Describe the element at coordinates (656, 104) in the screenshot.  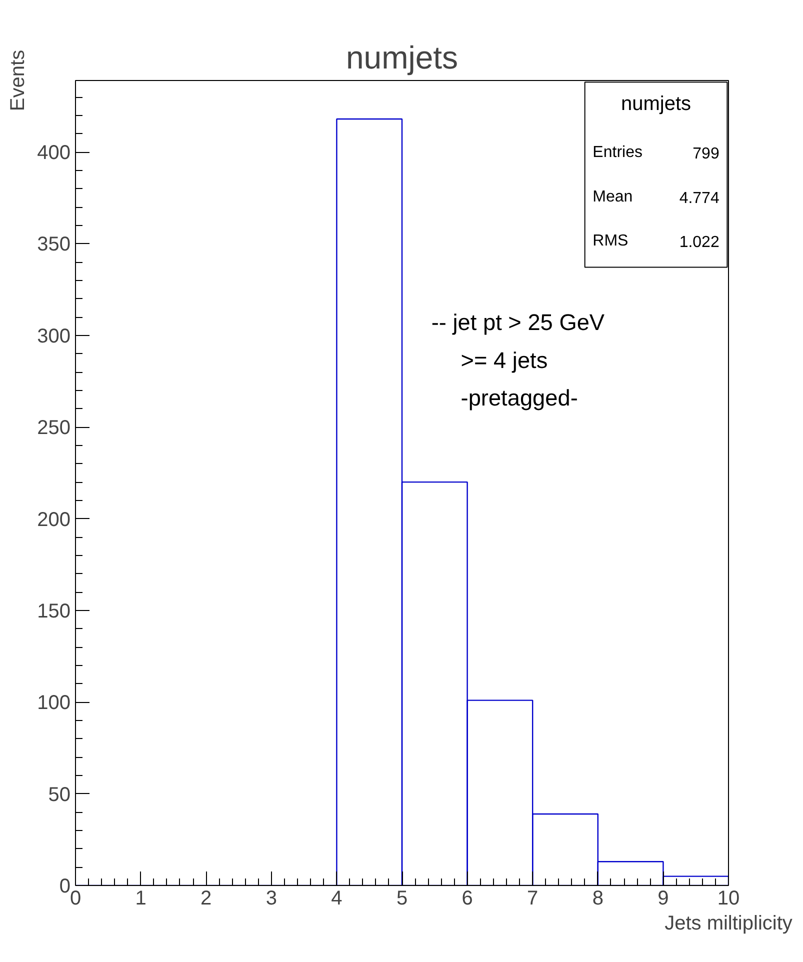
I see `annotation: numjets` at that location.